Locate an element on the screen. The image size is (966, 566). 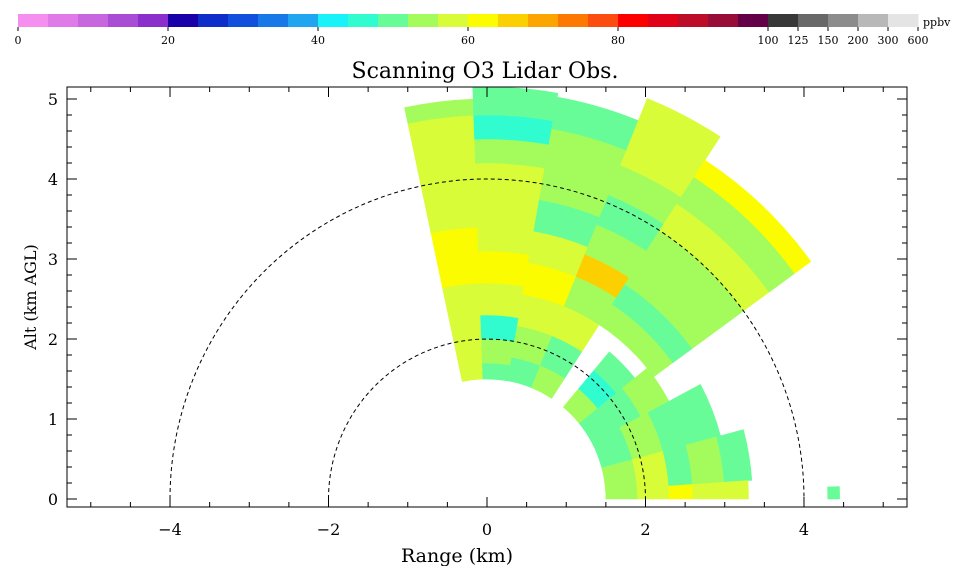
colorbar-tick-label: 40 is located at coordinates (318, 40).